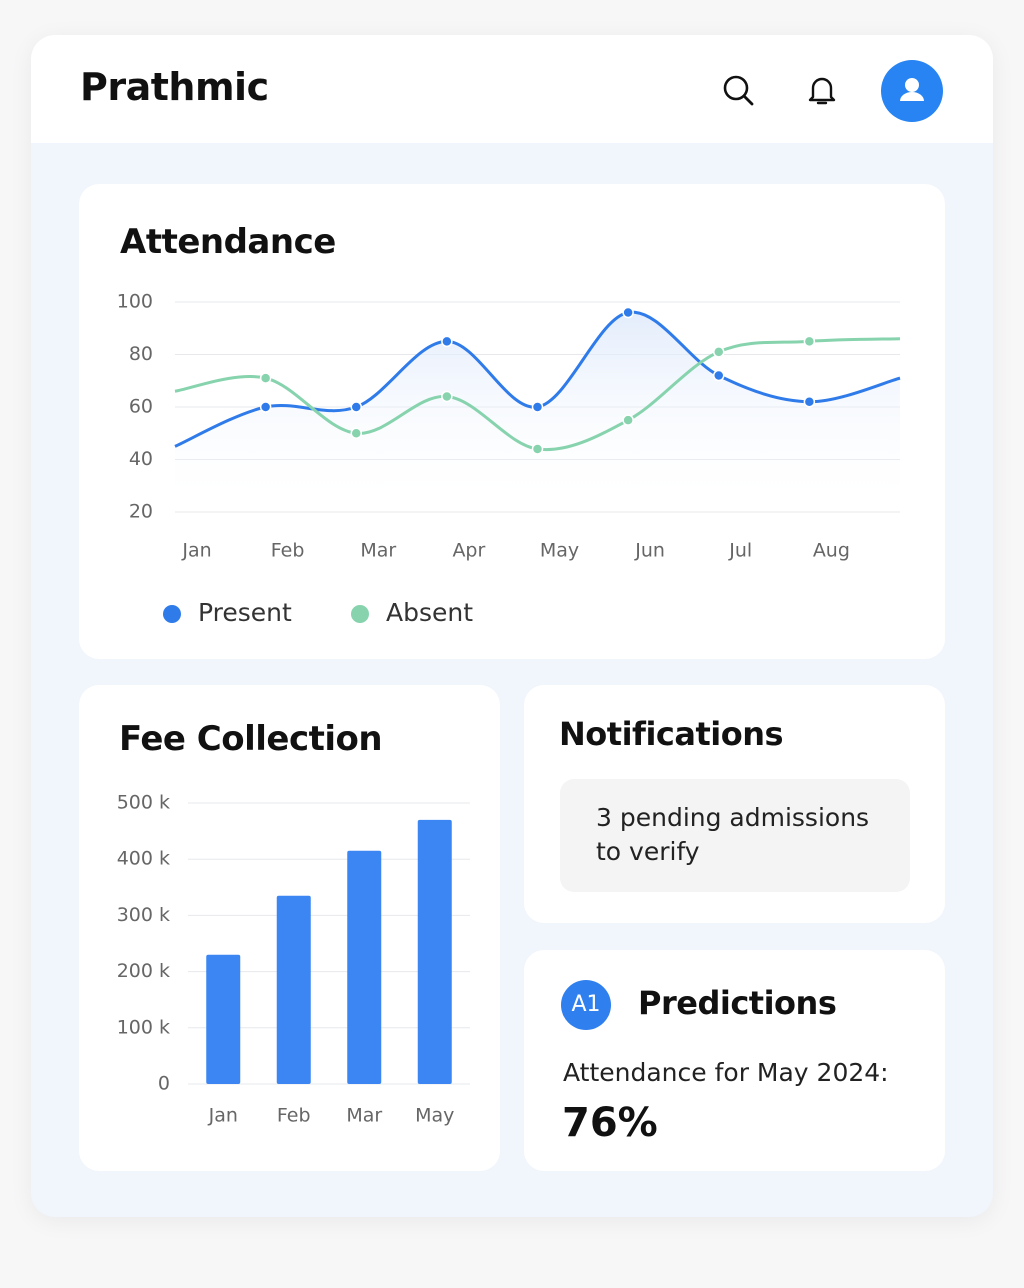  Describe the element at coordinates (586, 1005) in the screenshot. I see `ai-badge: A1` at that location.